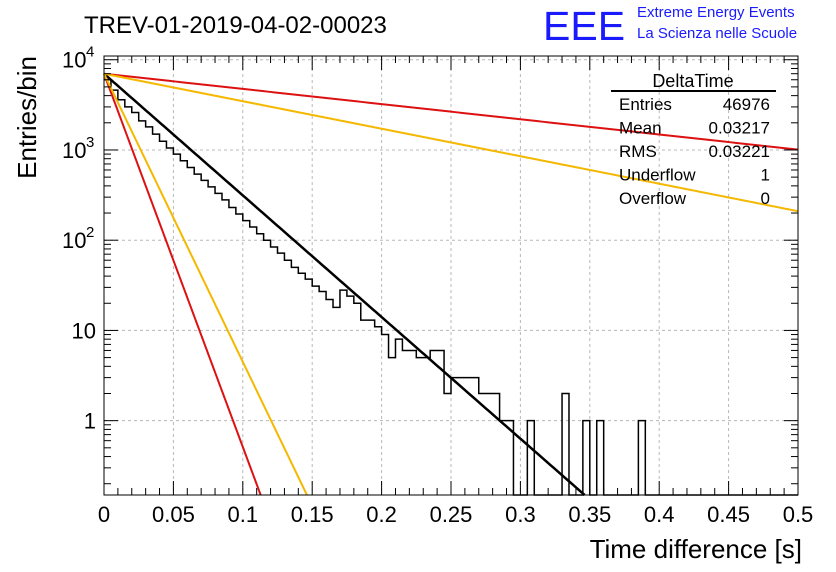 The height and width of the screenshot is (572, 836). Describe the element at coordinates (653, 198) in the screenshot. I see `stats-label: Overflow` at that location.